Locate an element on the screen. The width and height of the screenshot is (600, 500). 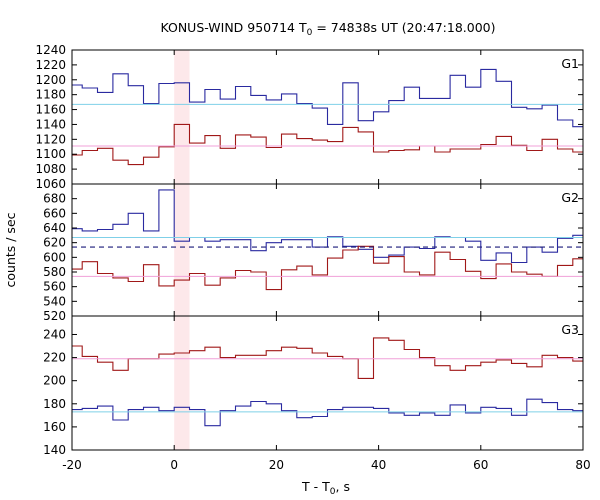
y-tick-label: 600 is located at coordinates (54, 257).